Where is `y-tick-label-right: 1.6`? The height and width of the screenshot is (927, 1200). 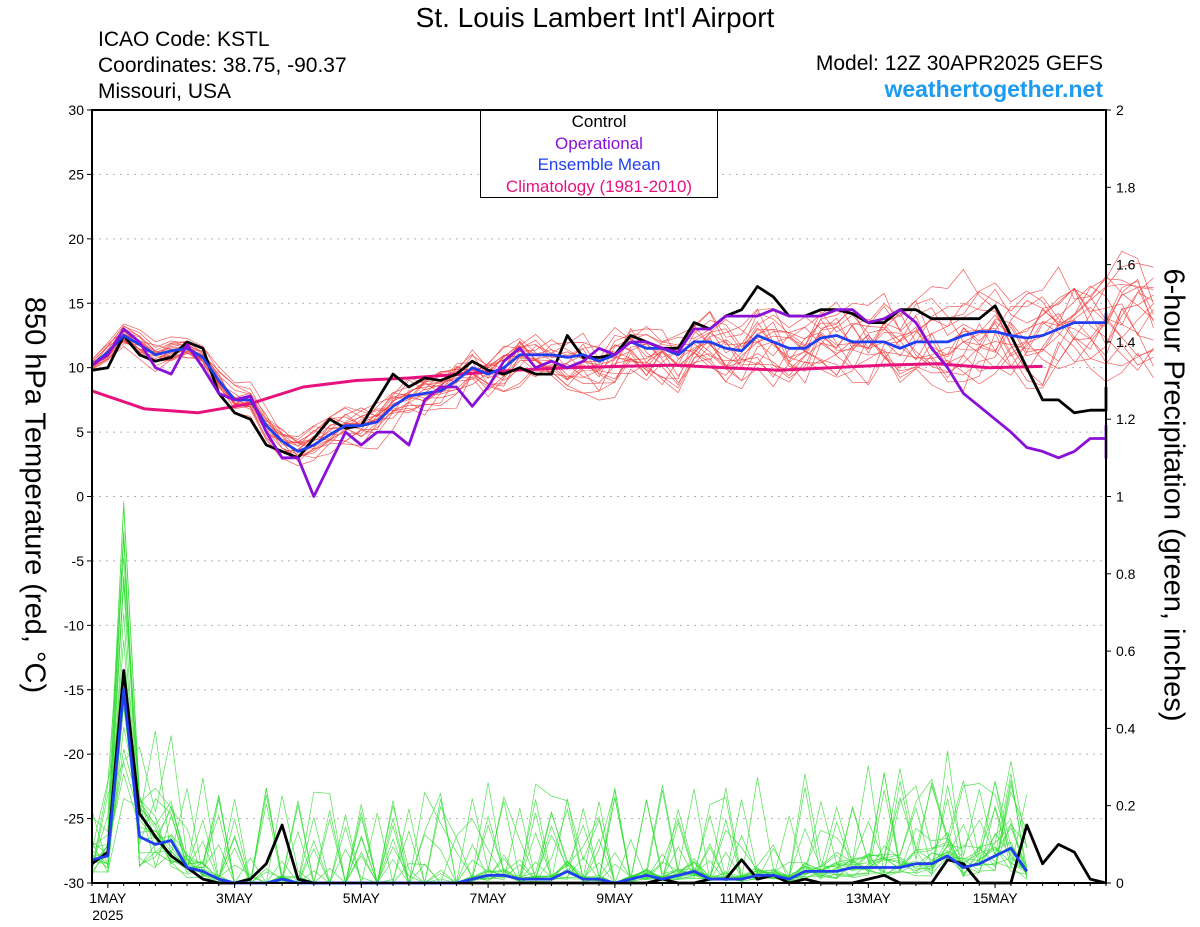 y-tick-label-right: 1.6 is located at coordinates (1126, 265).